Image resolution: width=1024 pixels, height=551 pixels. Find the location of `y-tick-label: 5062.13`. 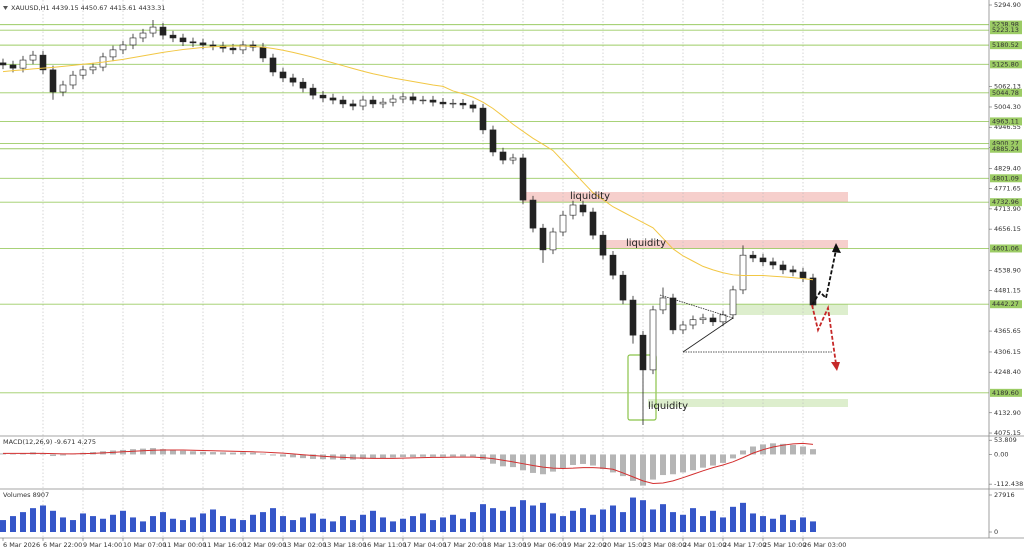

y-tick-label: 5062.13 is located at coordinates (1007, 87).